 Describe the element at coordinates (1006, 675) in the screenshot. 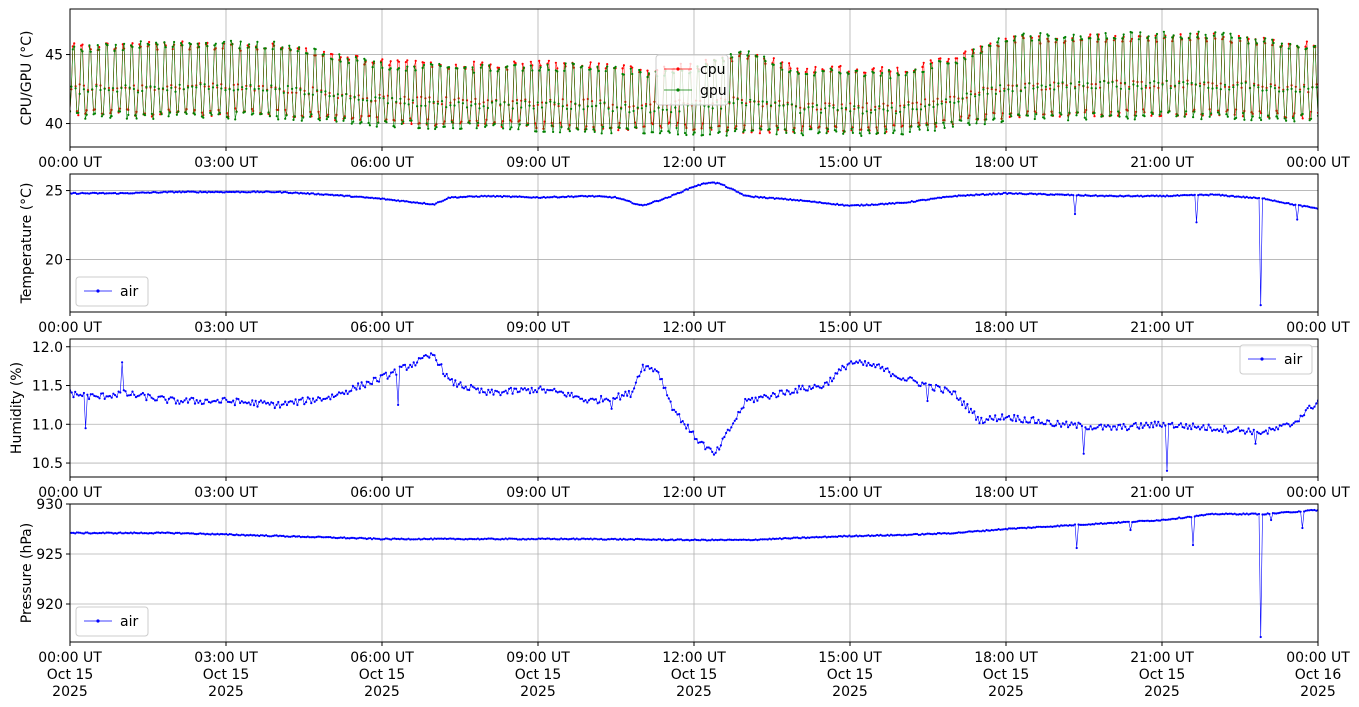

I see `x-tick-label: 18:00 UT Oct 15 2025` at that location.